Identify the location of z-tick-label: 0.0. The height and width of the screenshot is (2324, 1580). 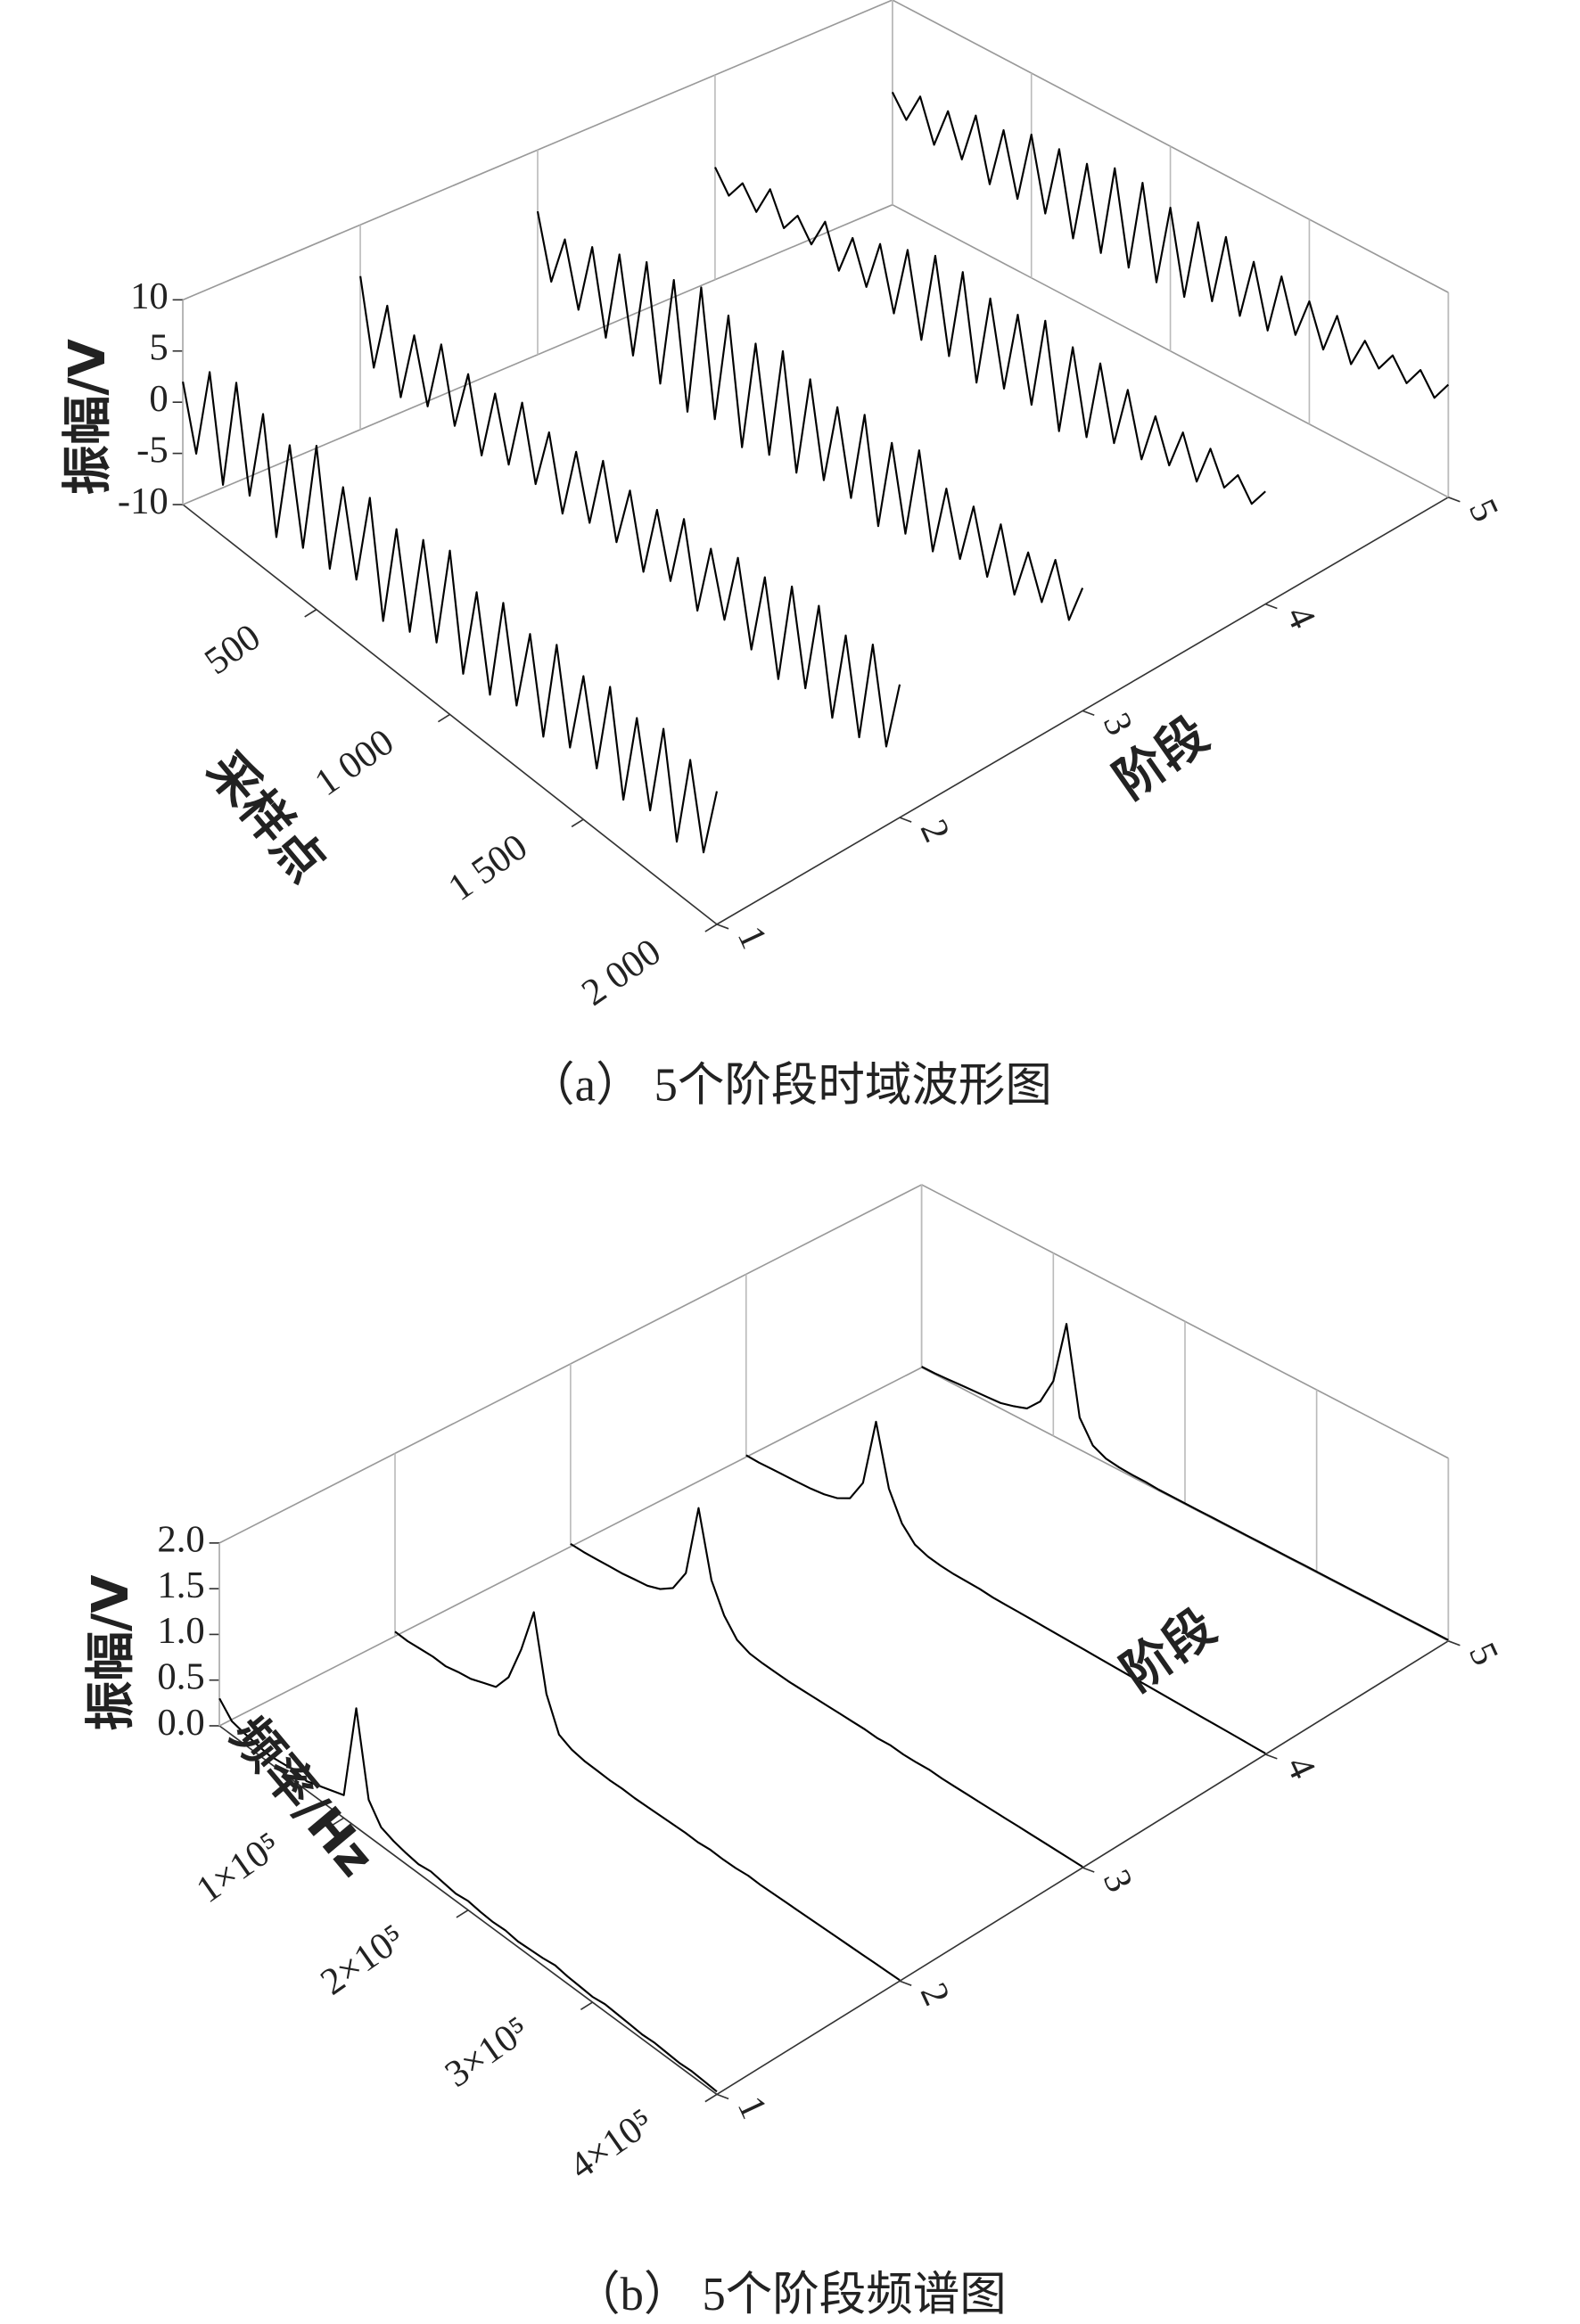
(180, 1723).